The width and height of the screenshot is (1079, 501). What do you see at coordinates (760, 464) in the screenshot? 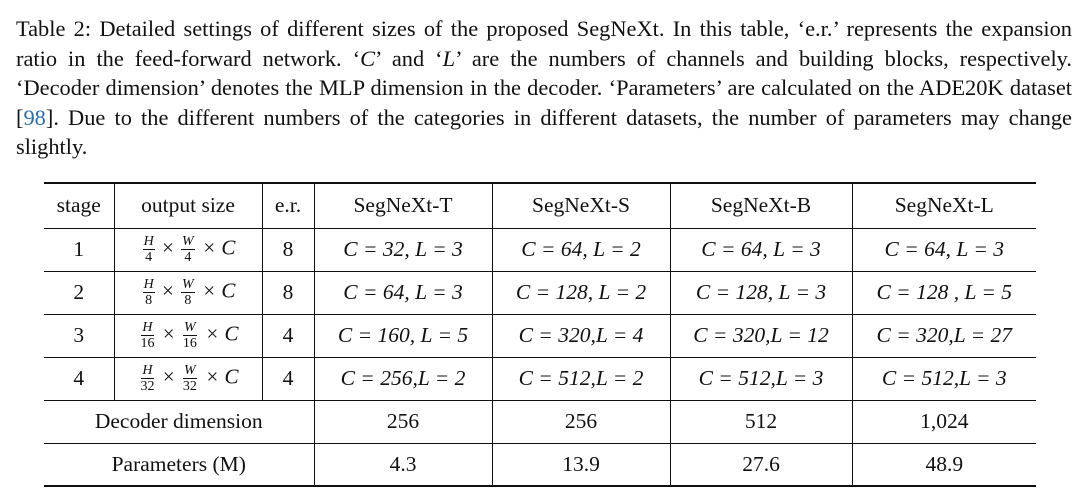
I see `params-b: 27.6` at bounding box center [760, 464].